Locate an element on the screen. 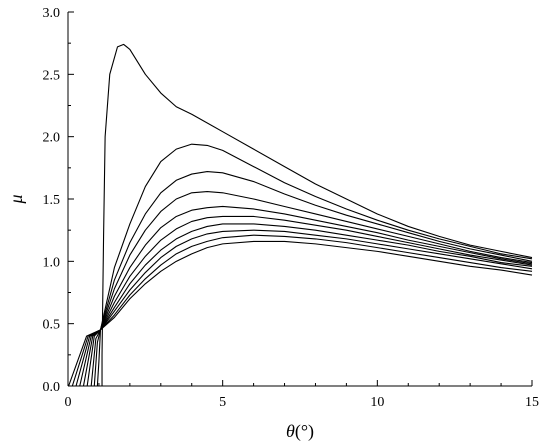 The height and width of the screenshot is (446, 550). x-axis-label: θ(°) is located at coordinates (300, 431).